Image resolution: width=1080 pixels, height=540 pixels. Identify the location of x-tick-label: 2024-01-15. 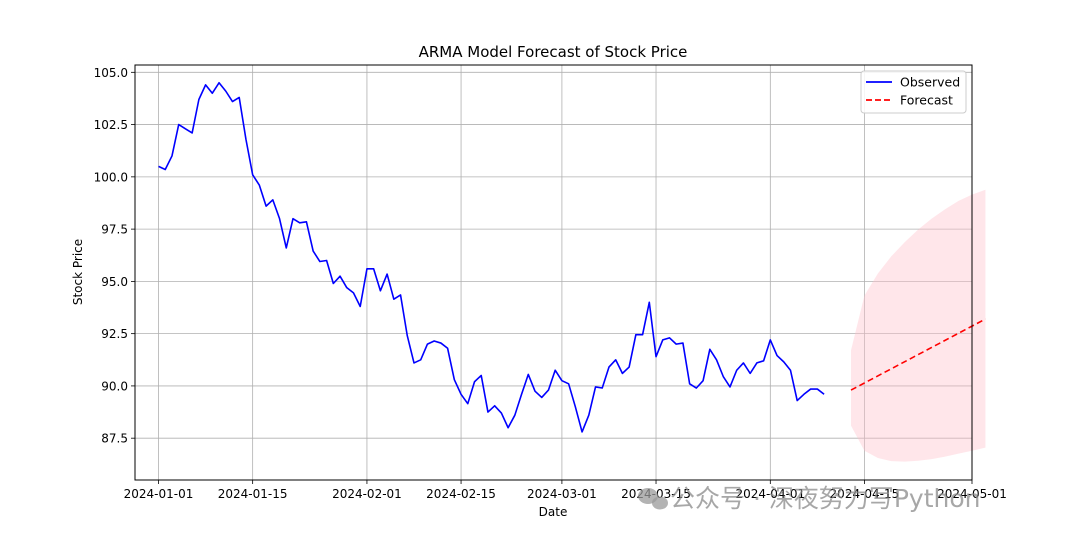
(253, 494).